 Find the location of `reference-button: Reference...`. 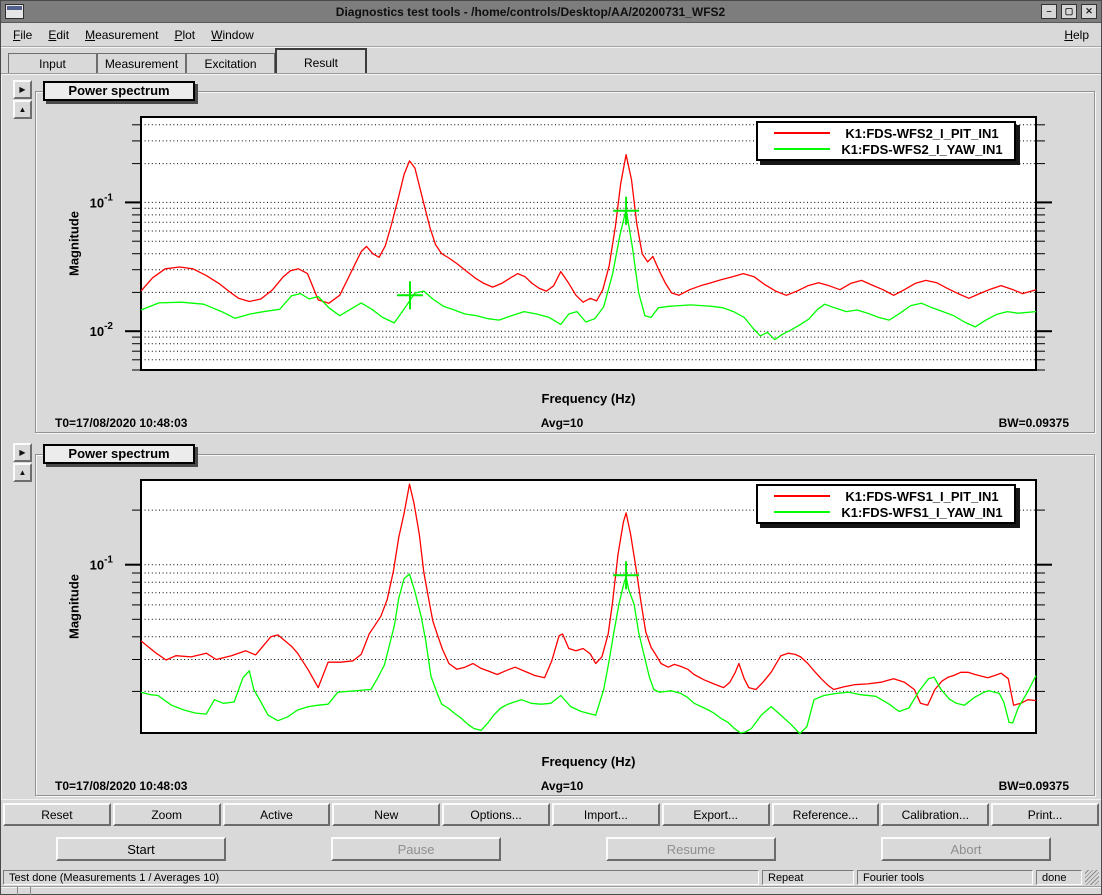

reference-button: Reference... is located at coordinates (825, 814).